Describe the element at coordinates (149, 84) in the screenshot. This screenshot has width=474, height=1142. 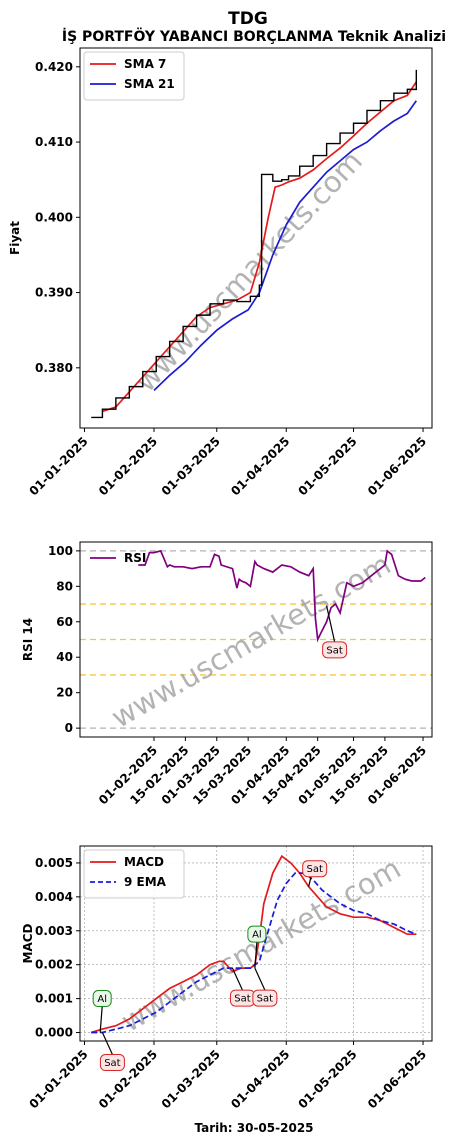
I see `legend-label: SMA 21` at that location.